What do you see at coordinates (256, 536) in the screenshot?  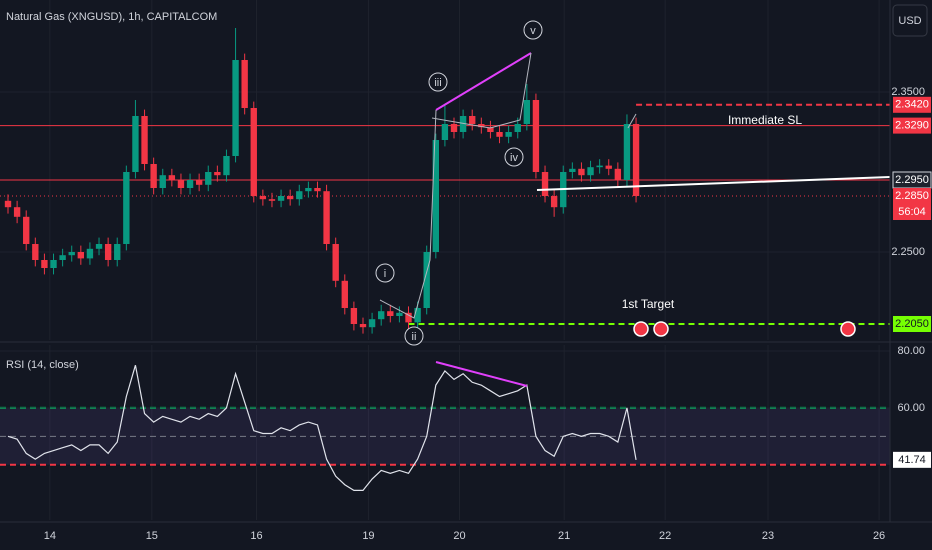 I see `x-tick-label: 16` at bounding box center [256, 536].